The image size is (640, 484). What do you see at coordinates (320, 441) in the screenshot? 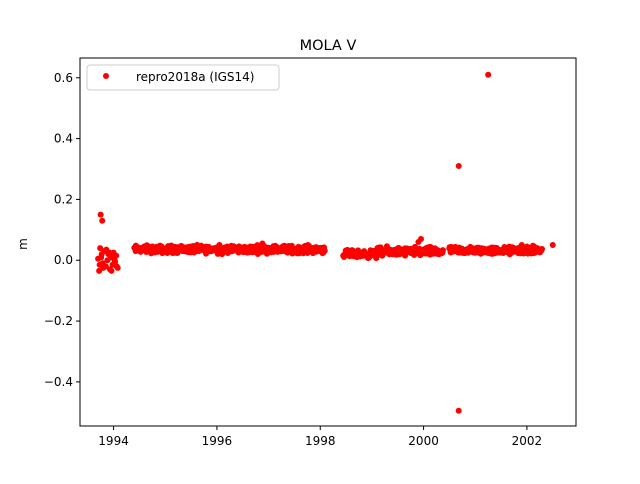
I see `x-tick-label: 1998` at bounding box center [320, 441].